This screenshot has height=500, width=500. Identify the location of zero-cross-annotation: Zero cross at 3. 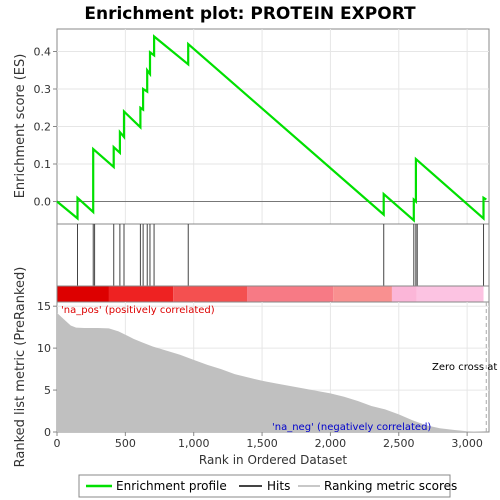
(466, 367).